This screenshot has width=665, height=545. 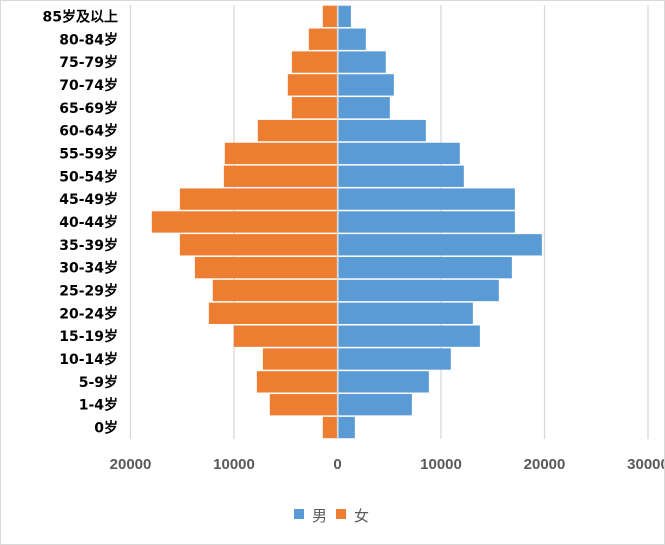 I want to click on category-label: 65-69岁, so click(x=88, y=108).